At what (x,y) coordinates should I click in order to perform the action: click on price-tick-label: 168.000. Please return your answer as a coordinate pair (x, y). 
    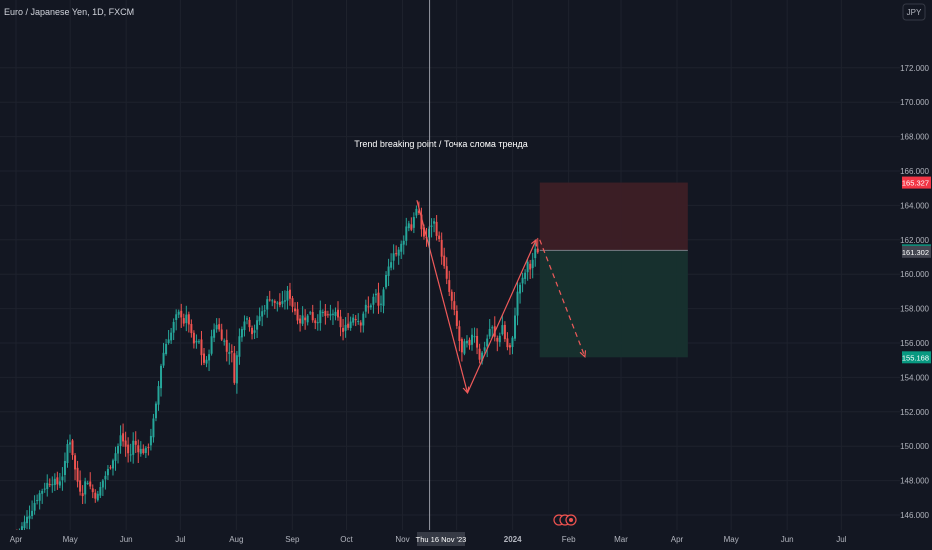
    Looking at the image, I should click on (914, 137).